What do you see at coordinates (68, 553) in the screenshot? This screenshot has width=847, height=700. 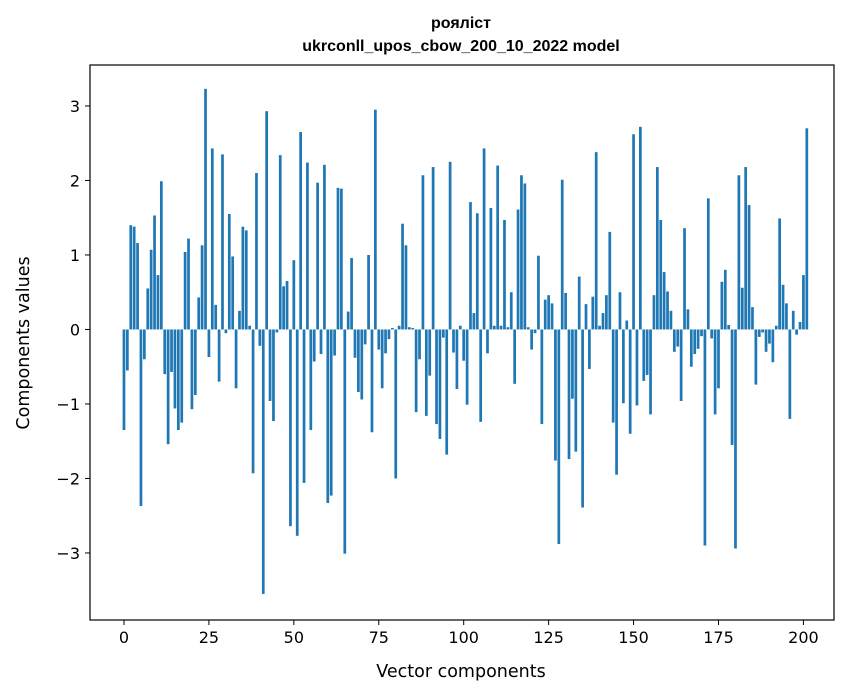 I see `y-tick-label: −3` at bounding box center [68, 553].